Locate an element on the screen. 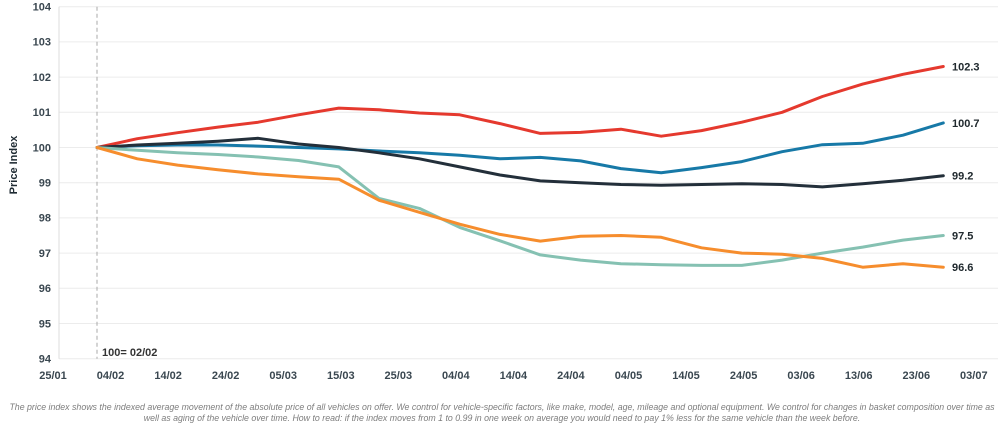  x-tick-label-03-07: 03/07 is located at coordinates (974, 376).